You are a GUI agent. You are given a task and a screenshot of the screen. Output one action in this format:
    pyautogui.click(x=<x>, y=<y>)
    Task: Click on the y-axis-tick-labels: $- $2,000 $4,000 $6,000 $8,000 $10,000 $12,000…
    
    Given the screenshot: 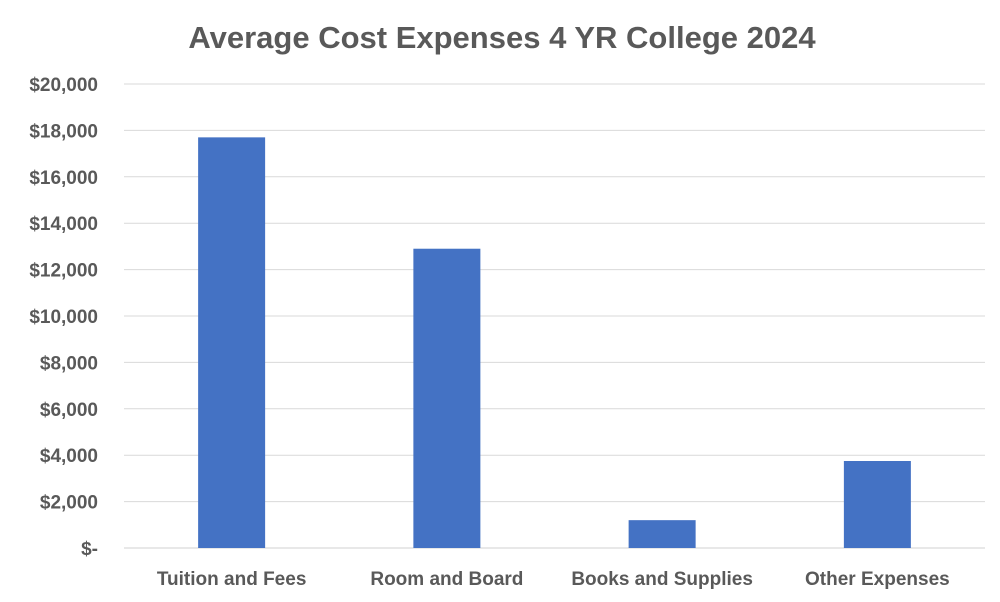 What is the action you would take?
    pyautogui.click(x=63, y=317)
    